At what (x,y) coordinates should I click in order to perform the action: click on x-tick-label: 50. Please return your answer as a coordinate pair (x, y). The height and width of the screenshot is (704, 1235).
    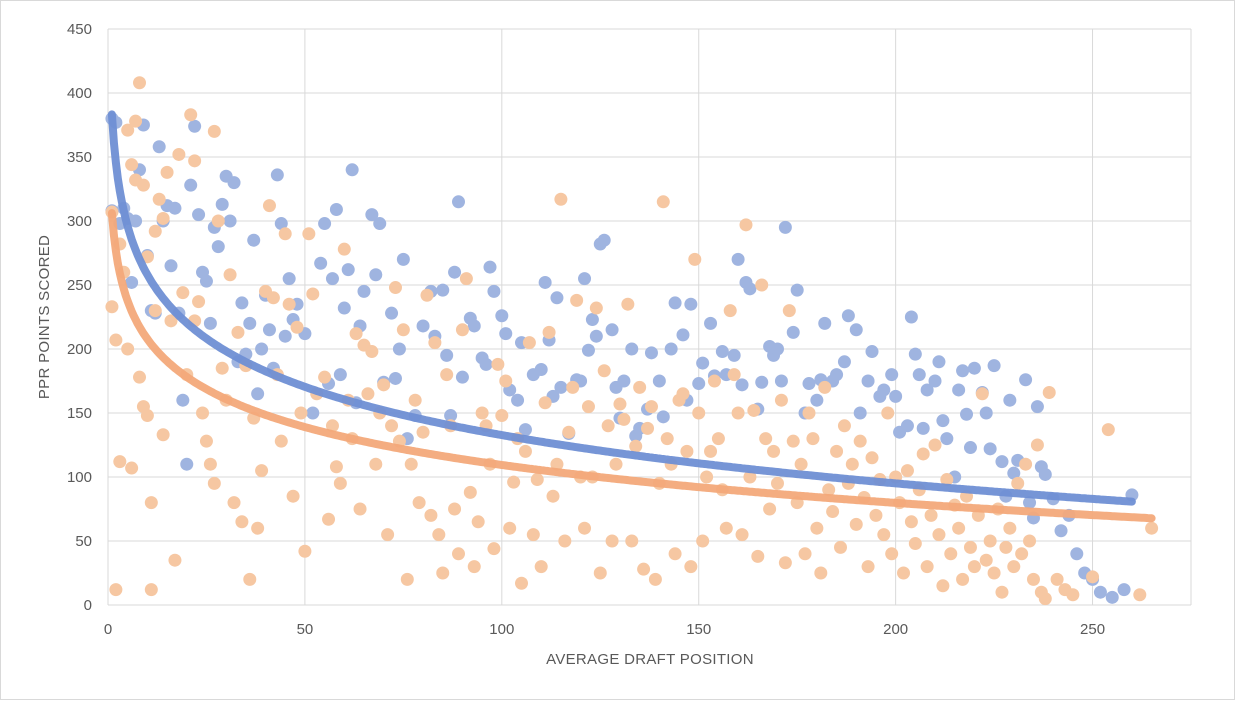
    Looking at the image, I should click on (305, 629).